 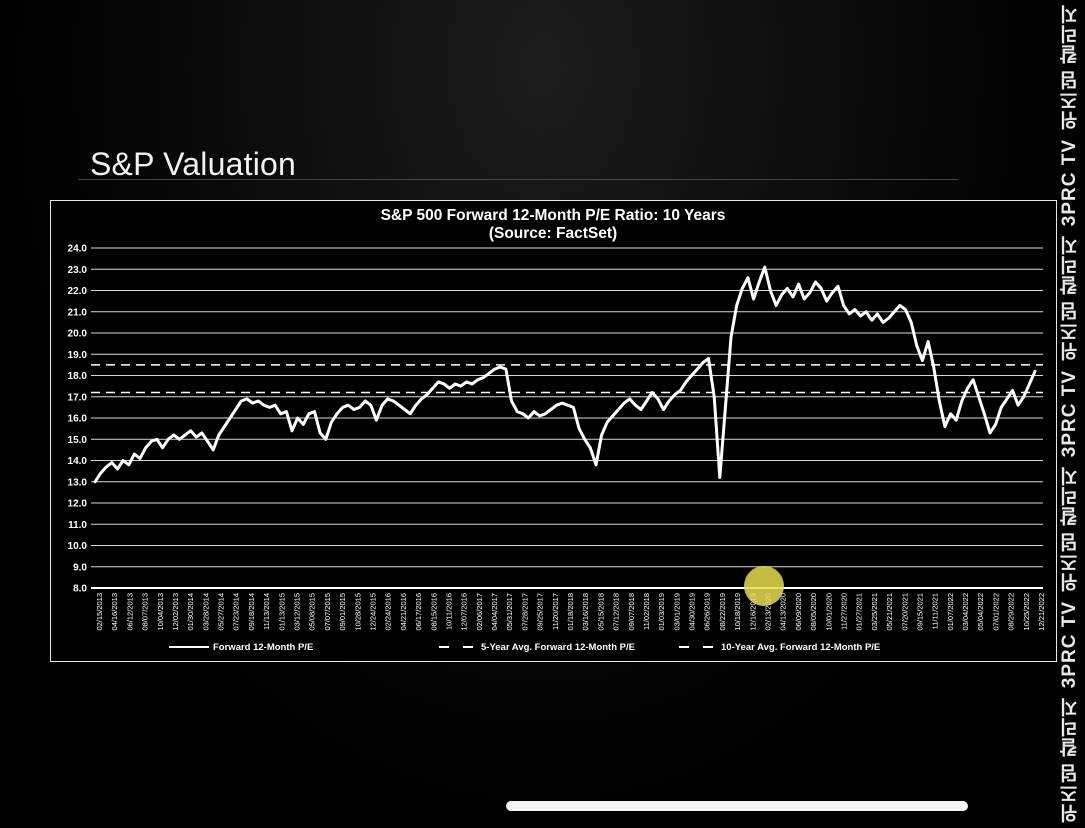 What do you see at coordinates (80, 567) in the screenshot?
I see `y-tick-label: 9.0` at bounding box center [80, 567].